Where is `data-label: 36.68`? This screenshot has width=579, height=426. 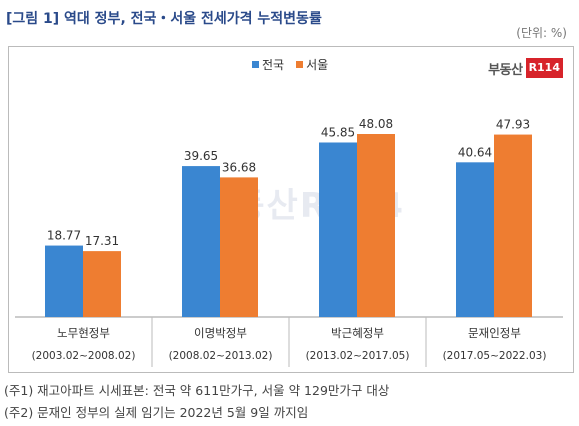 data-label: 36.68 is located at coordinates (239, 167).